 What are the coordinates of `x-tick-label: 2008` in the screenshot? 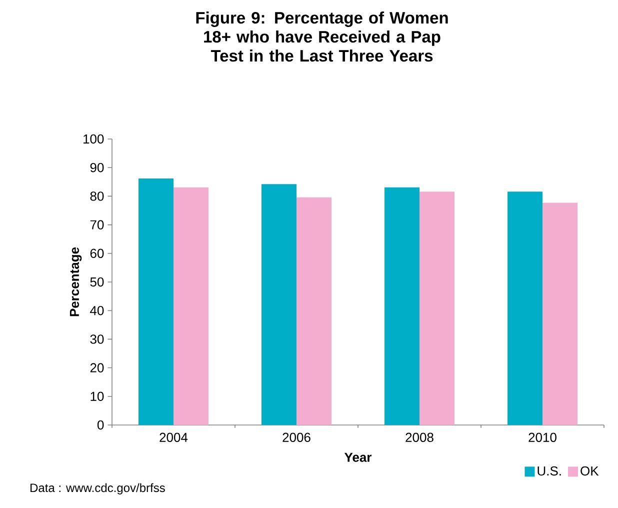 It's located at (420, 437).